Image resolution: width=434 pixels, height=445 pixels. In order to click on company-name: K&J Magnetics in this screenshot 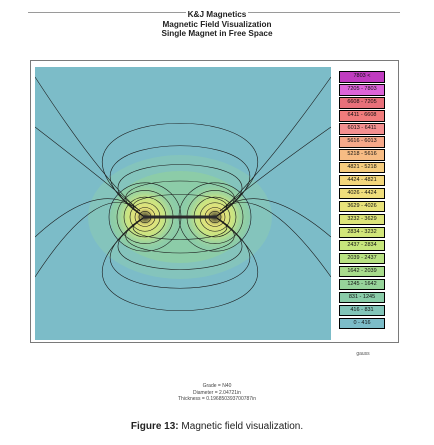, I will do `click(217, 15)`.